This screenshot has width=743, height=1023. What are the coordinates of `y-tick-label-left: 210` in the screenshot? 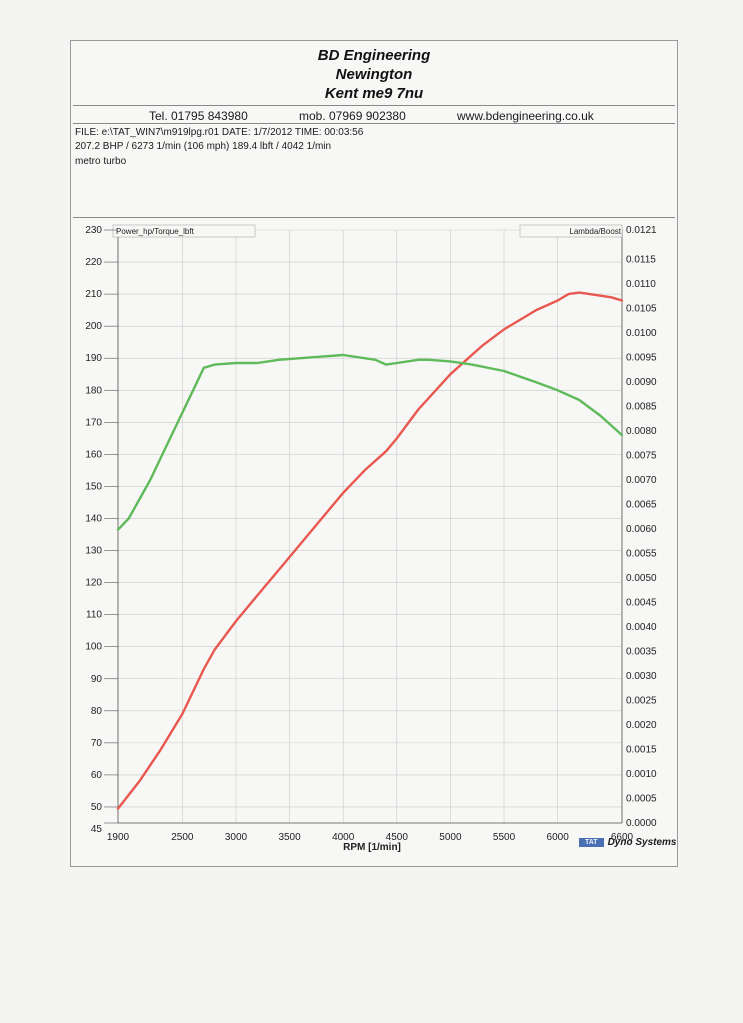 It's located at (93, 294).